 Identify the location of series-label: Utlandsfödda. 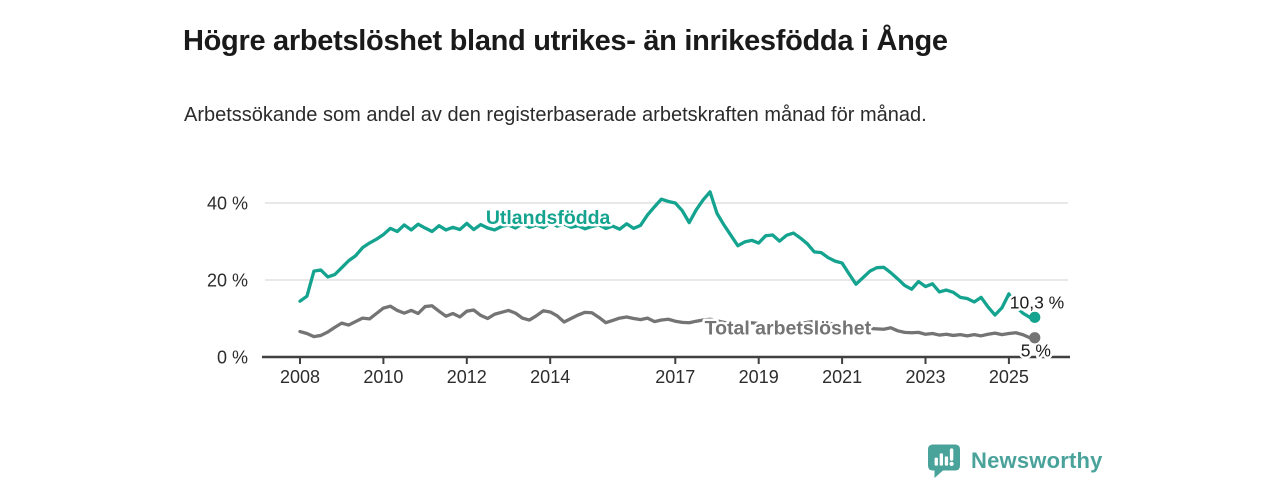
(548, 218).